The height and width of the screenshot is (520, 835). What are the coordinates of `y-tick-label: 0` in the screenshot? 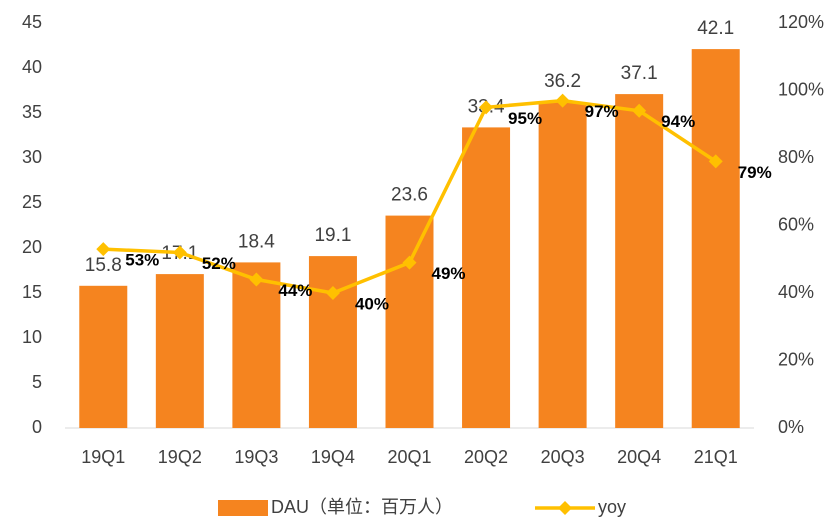 It's located at (37, 427).